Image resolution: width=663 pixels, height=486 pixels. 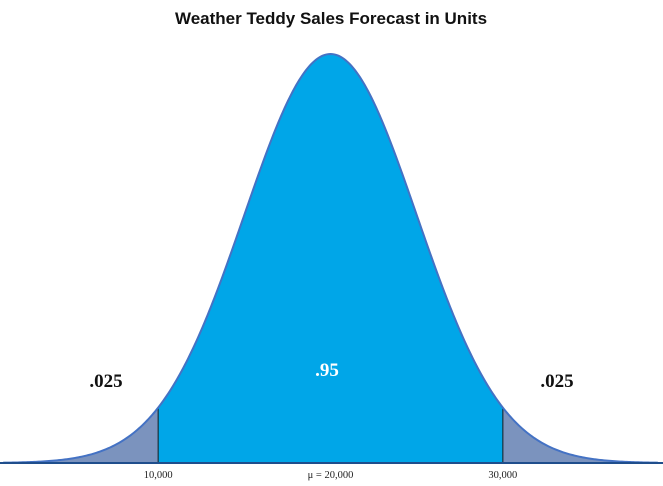 What do you see at coordinates (327, 370) in the screenshot?
I see `probability-label-1: .95` at bounding box center [327, 370].